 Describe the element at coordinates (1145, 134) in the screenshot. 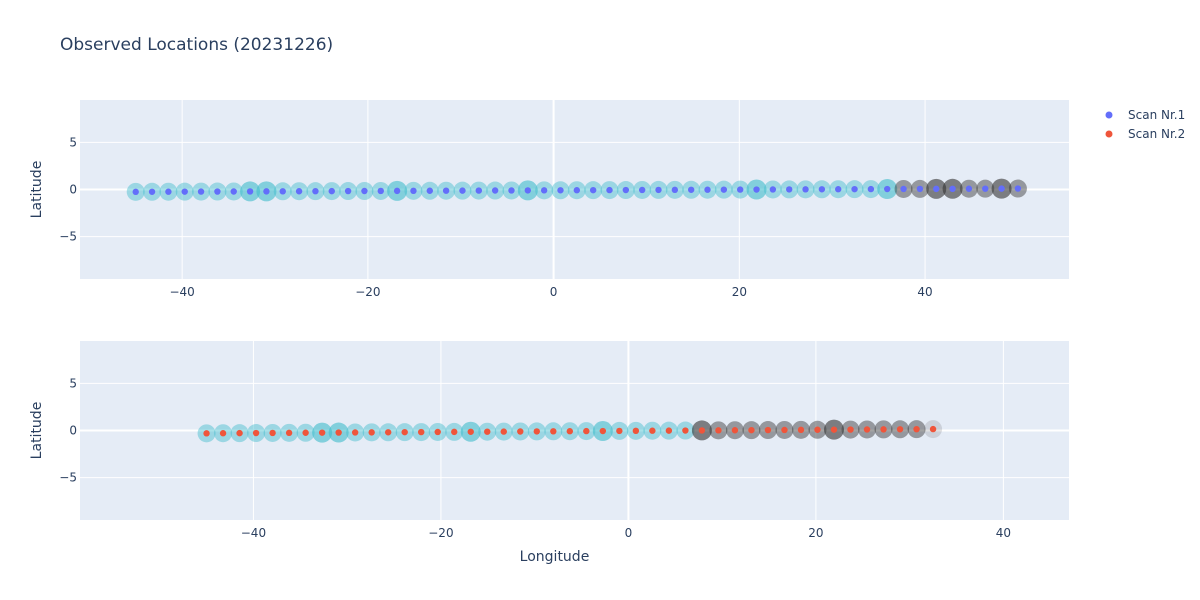

I see `legend-item-scan-2: Scan Nr.2` at that location.